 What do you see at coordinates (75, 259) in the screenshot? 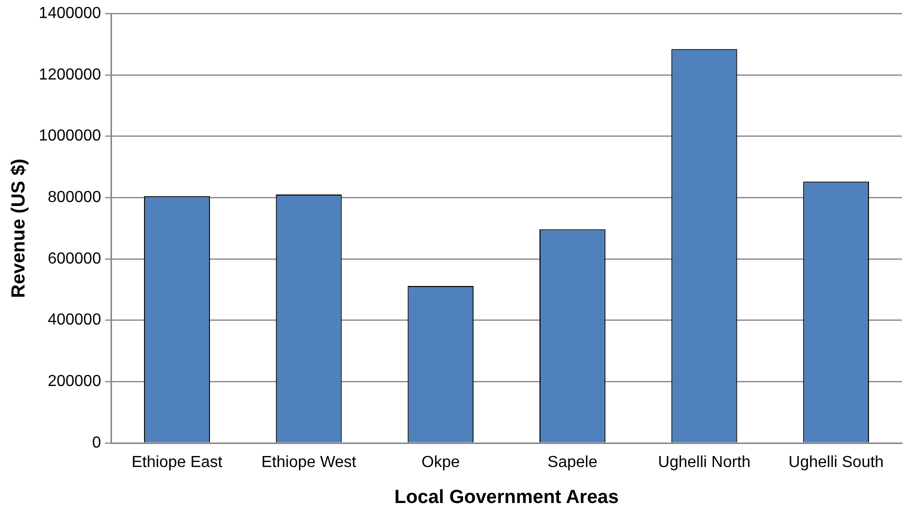
I see `y-tick-label: 600000` at bounding box center [75, 259].